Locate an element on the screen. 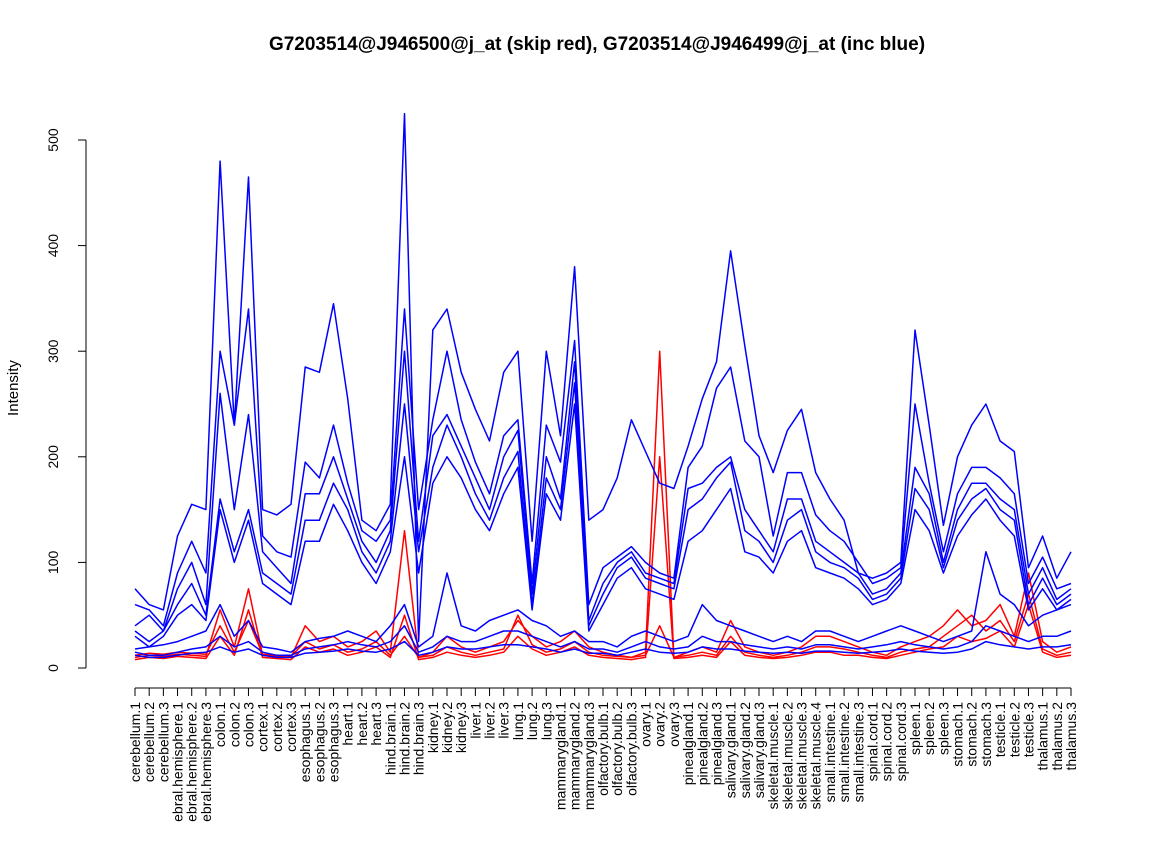 The image size is (1152, 864). x-tick-label: olfactory.bulb.3 is located at coordinates (631, 749).